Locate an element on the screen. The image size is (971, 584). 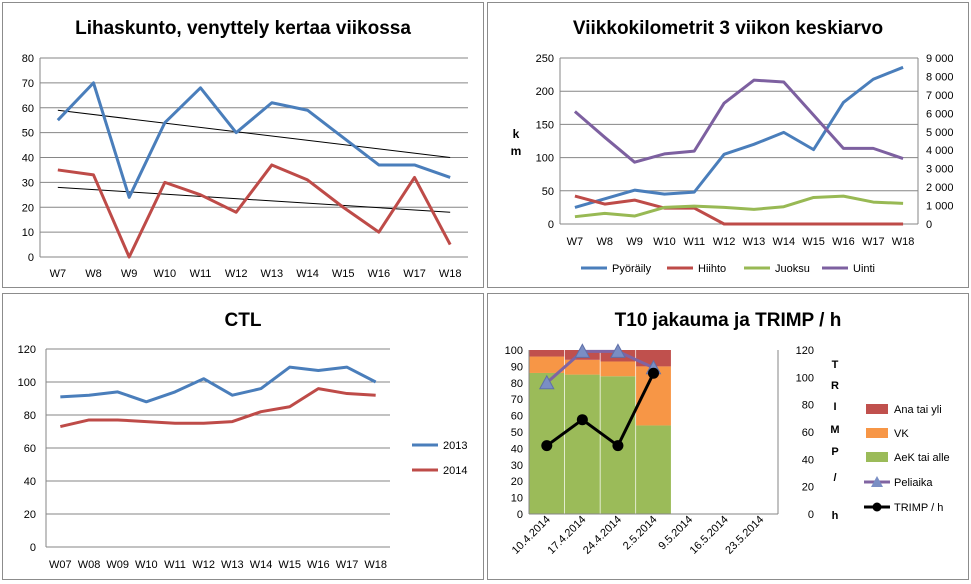
y2-axis-label: R is located at coordinates (835, 386).